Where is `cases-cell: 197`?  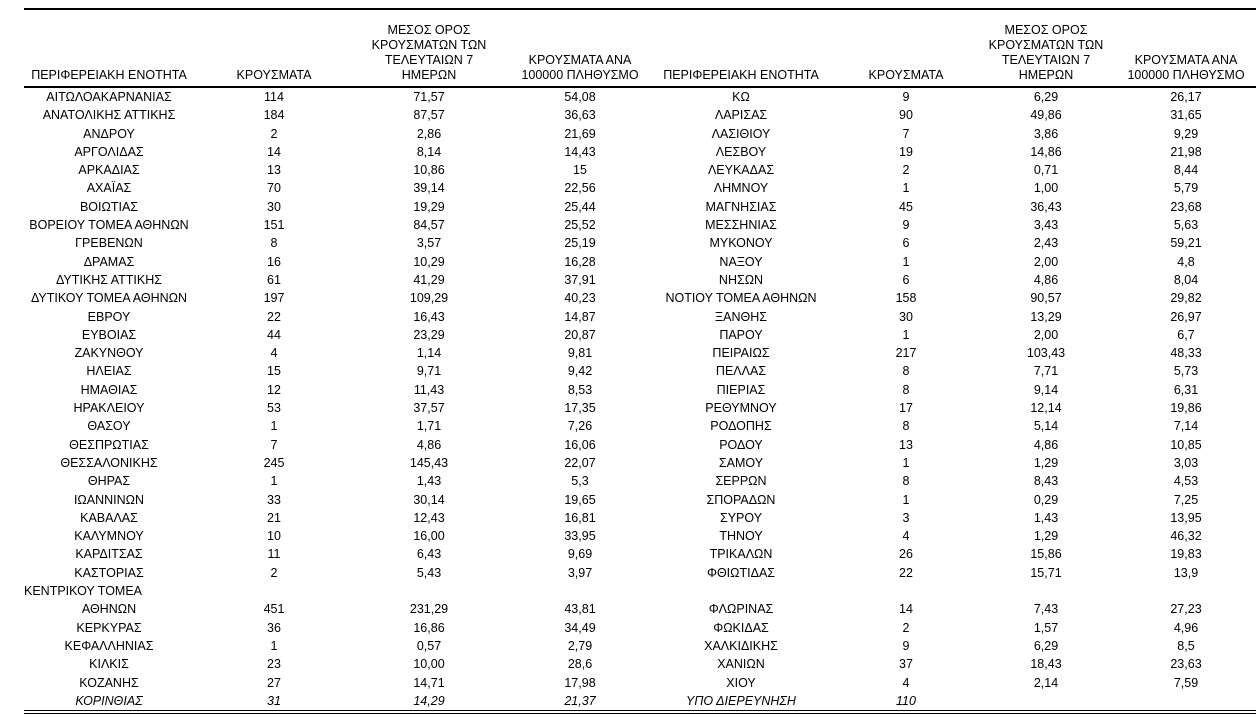
cases-cell: 197 is located at coordinates (274, 298).